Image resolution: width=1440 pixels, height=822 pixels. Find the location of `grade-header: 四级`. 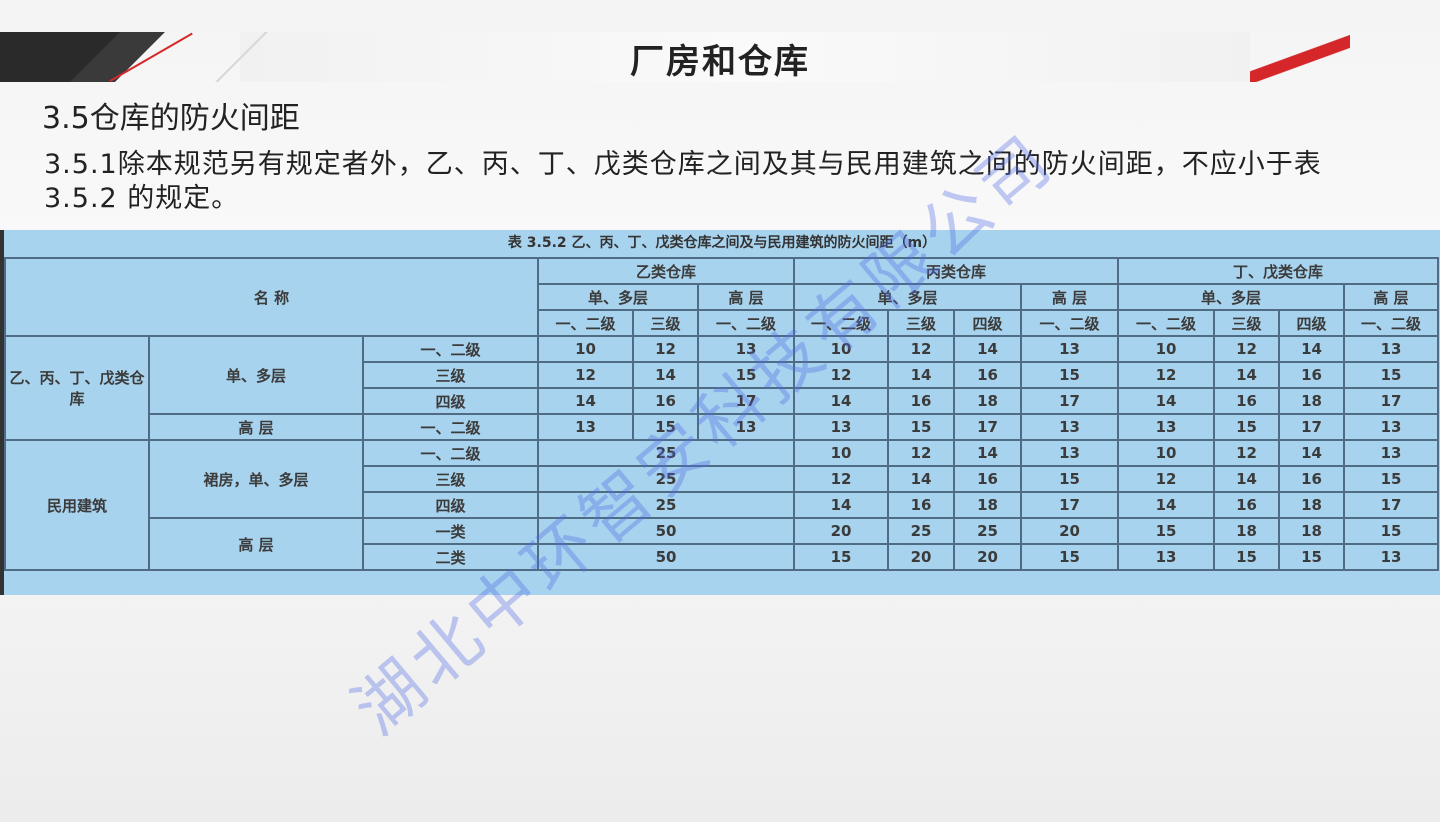

grade-header: 四级 is located at coordinates (987, 323).